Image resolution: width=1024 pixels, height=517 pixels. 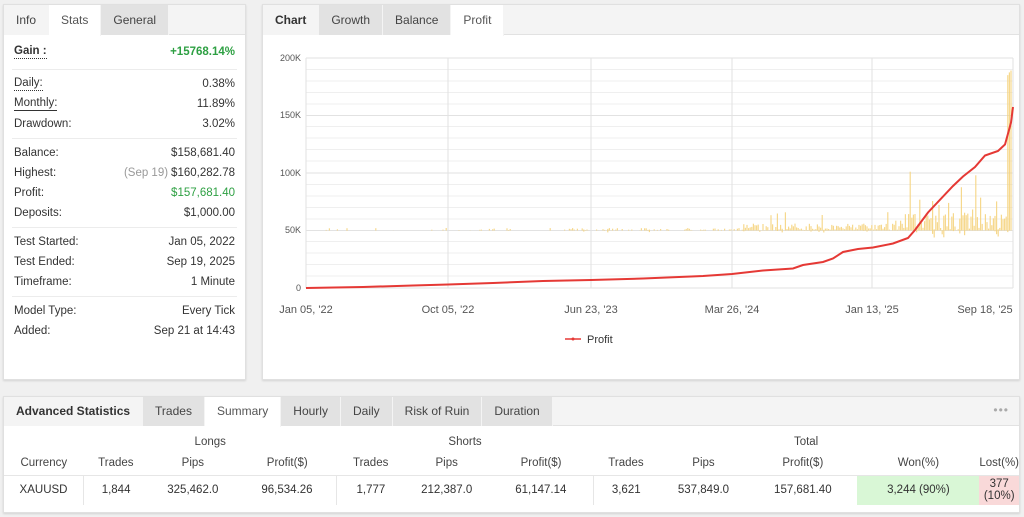 I want to click on cell-short-pips: 212,387.0, so click(x=446, y=489).